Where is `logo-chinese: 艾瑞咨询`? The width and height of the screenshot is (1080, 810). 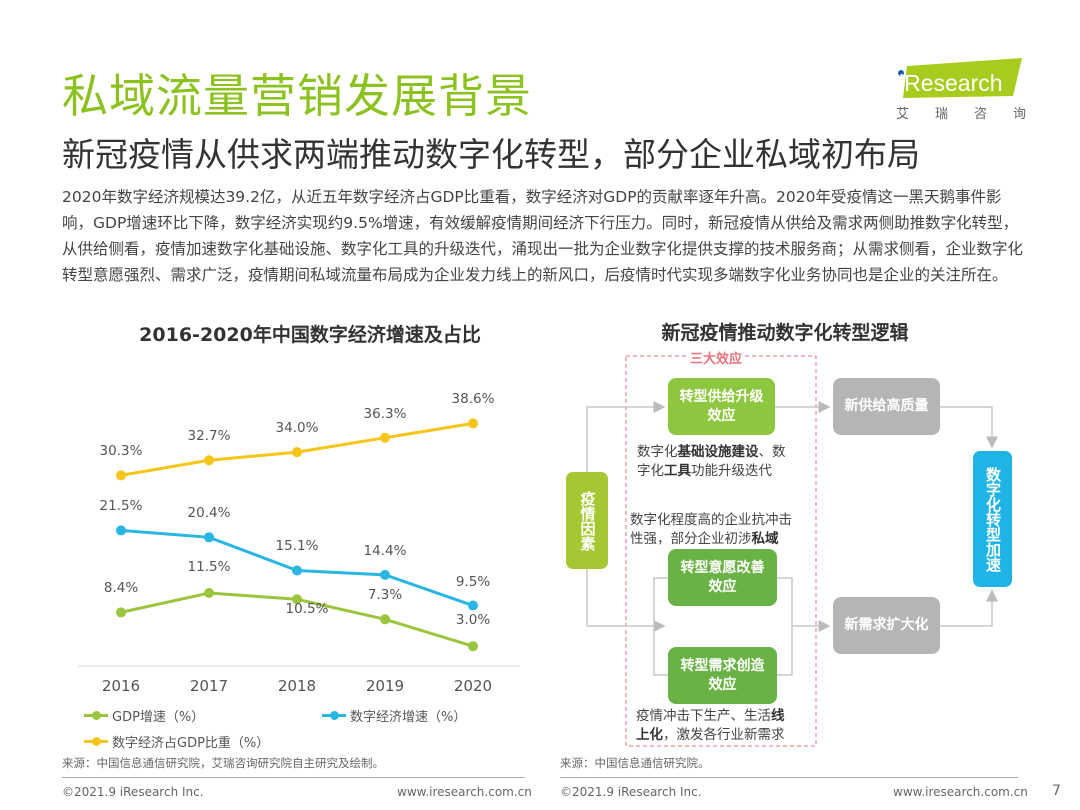 logo-chinese: 艾瑞咨询 is located at coordinates (961, 114).